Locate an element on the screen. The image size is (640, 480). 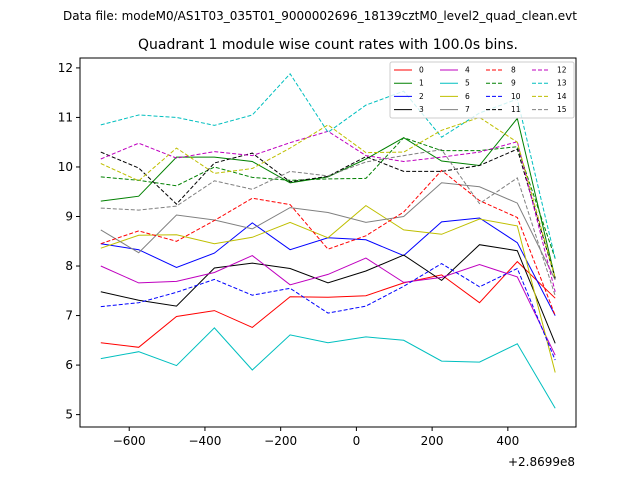
y-tick-label: 11 is located at coordinates (65, 117).